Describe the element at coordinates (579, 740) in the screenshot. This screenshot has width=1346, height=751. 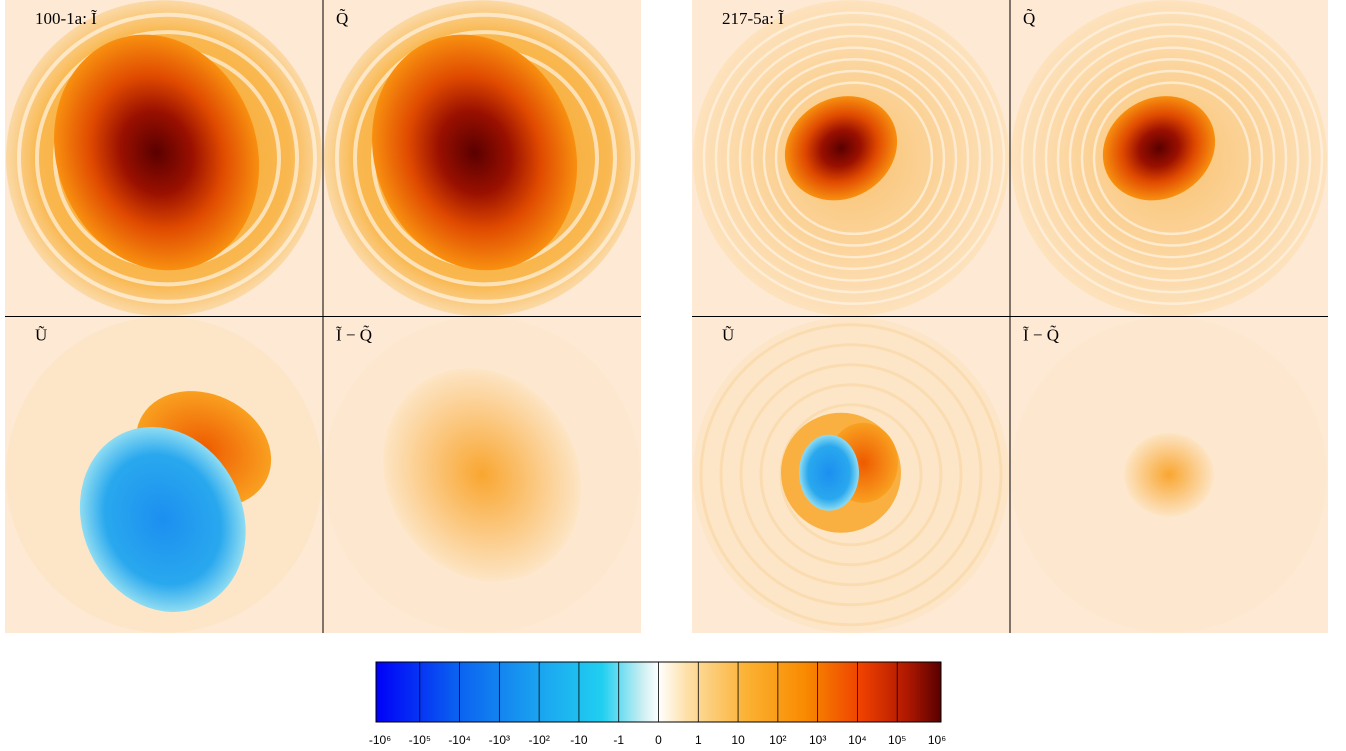
I see `colorbar-tick-label: -10` at that location.